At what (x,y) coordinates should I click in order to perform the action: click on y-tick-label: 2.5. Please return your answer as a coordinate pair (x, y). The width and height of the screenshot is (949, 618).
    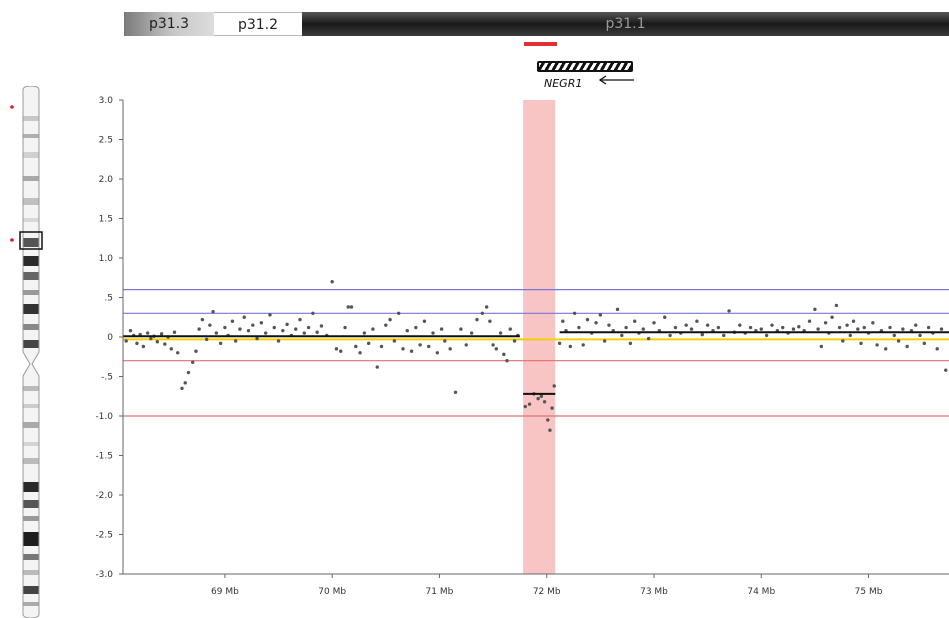
    Looking at the image, I should click on (106, 141).